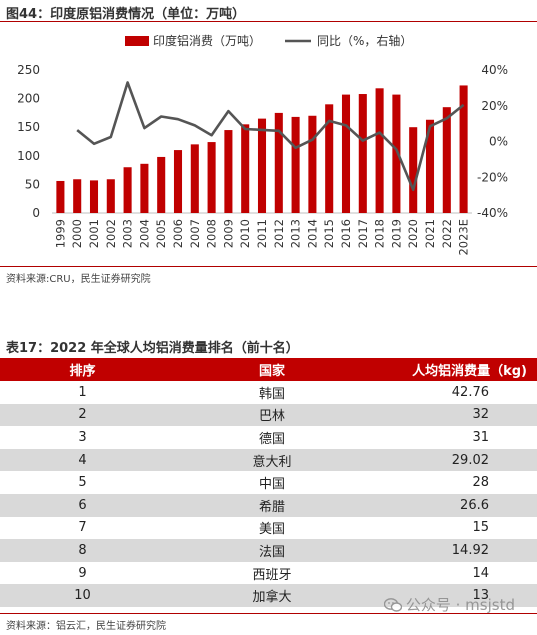  I want to click on table-source: 资料来源：铝云汇，民生证券研究院, so click(86, 626).